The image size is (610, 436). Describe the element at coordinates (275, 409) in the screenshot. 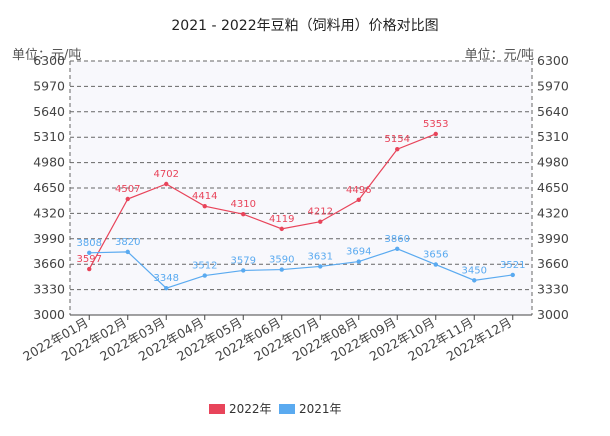

I see `legend: 2022年 2021年` at that location.